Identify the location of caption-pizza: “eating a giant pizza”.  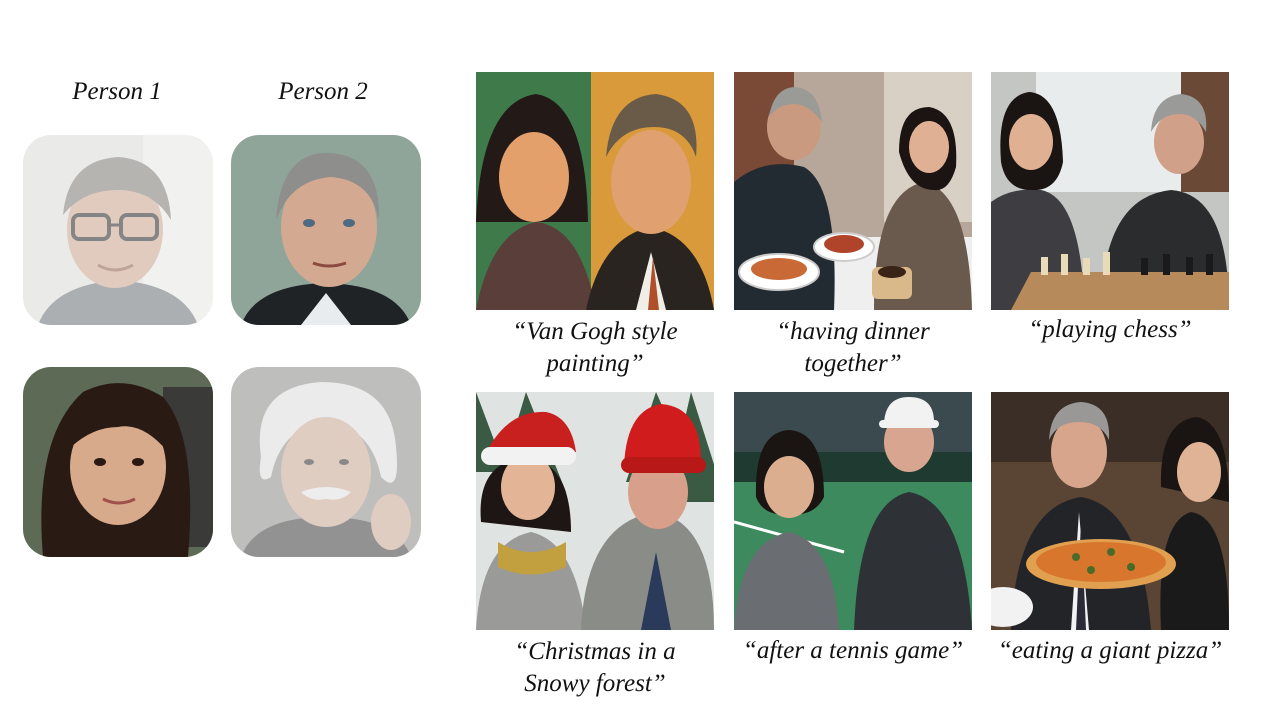
(1110, 651).